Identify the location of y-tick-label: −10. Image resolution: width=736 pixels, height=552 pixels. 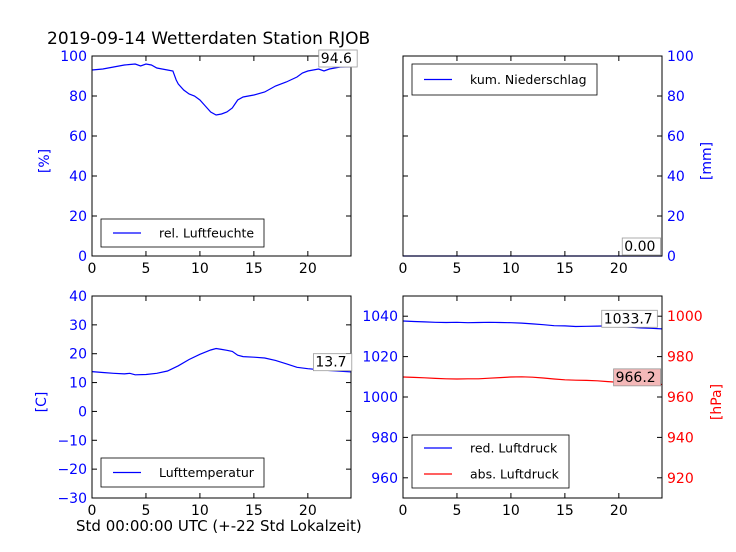
(72, 441).